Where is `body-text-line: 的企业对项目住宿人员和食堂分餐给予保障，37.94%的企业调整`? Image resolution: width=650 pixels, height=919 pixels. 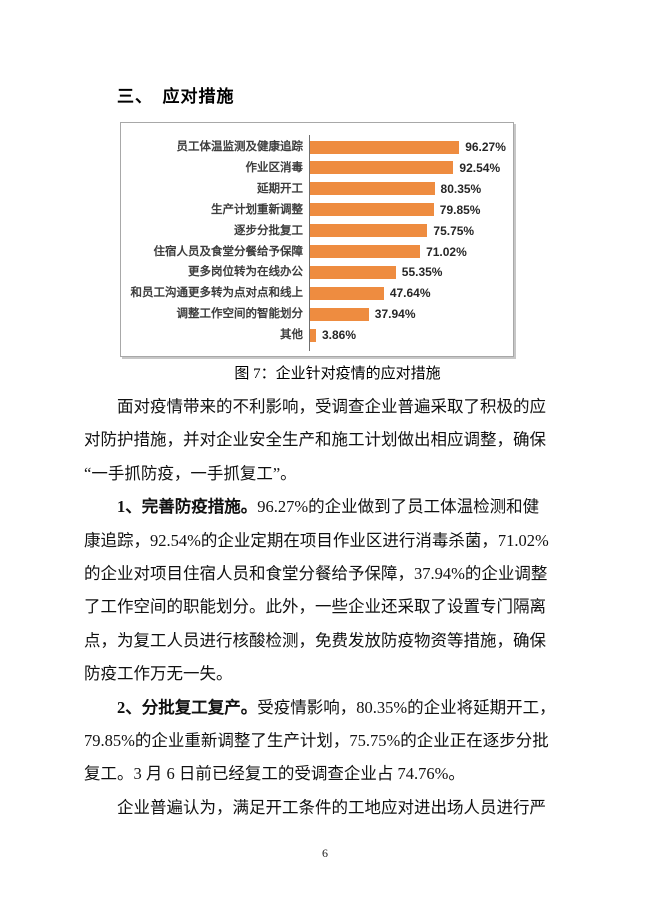 body-text-line: 的企业对项目住宿人员和食堂分餐给予保障，37.94%的企业调整 is located at coordinates (333, 573).